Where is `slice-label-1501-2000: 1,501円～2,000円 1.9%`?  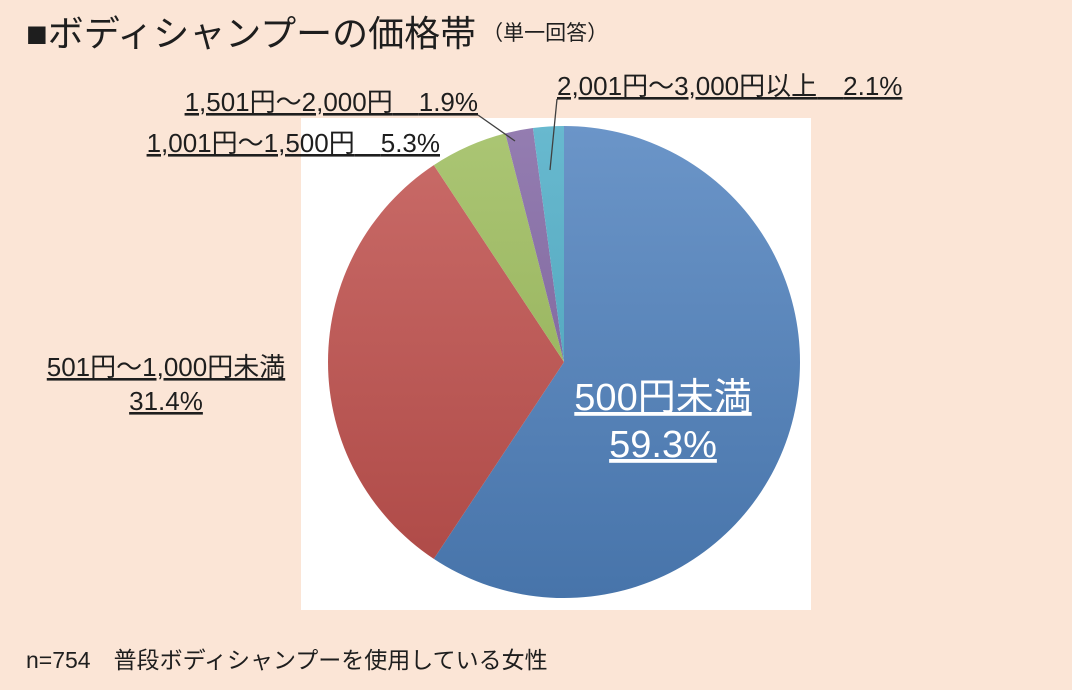 slice-label-1501-2000: 1,501円～2,000円 1.9% is located at coordinates (331, 102).